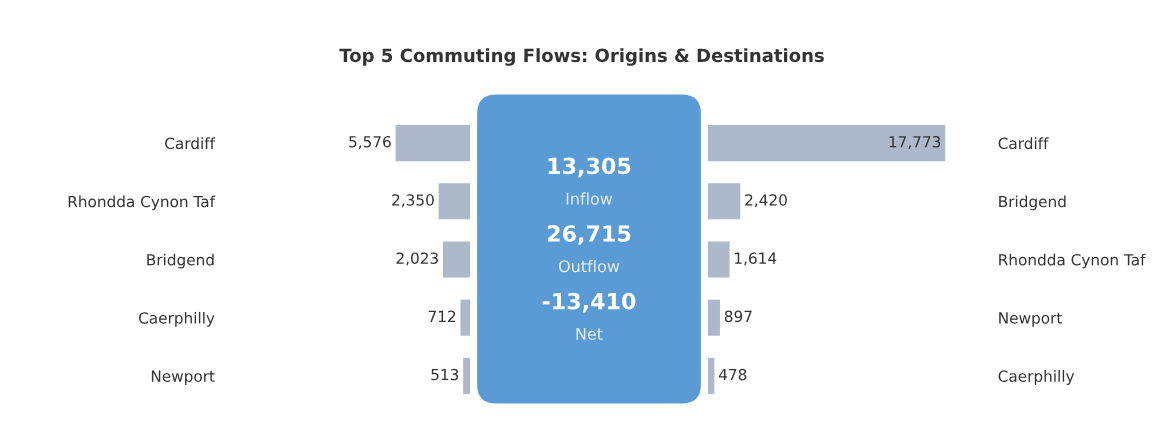  I want to click on data-label: 17,773, so click(915, 142).